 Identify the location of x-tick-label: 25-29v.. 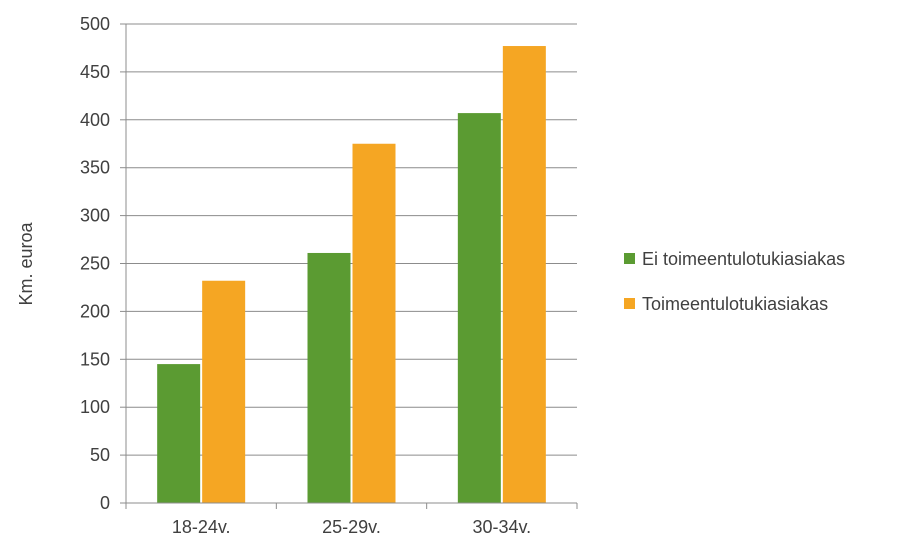
(351, 527).